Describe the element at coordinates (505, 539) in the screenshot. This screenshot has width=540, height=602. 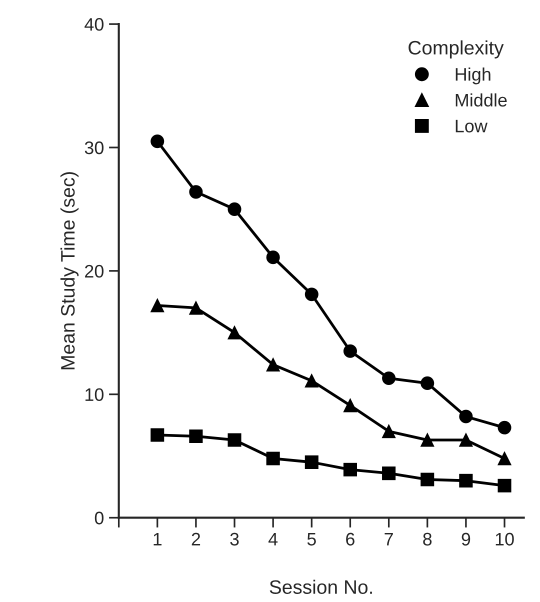
I see `x-tick-label: 10` at that location.